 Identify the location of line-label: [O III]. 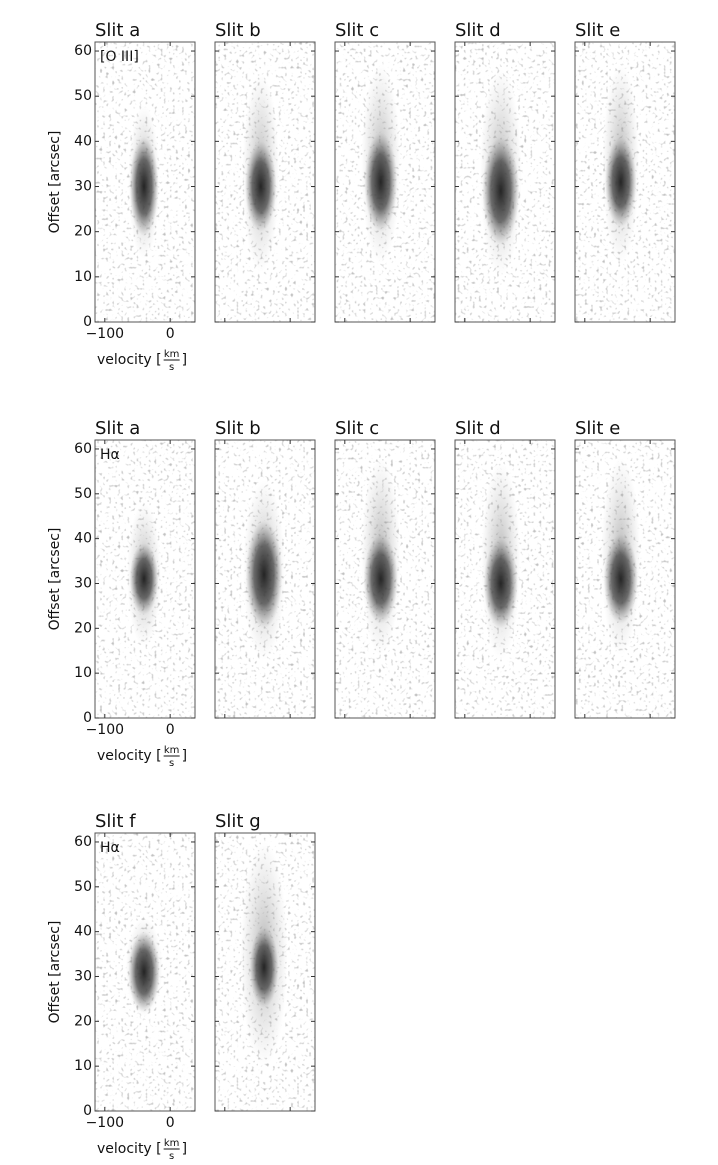
(119, 57).